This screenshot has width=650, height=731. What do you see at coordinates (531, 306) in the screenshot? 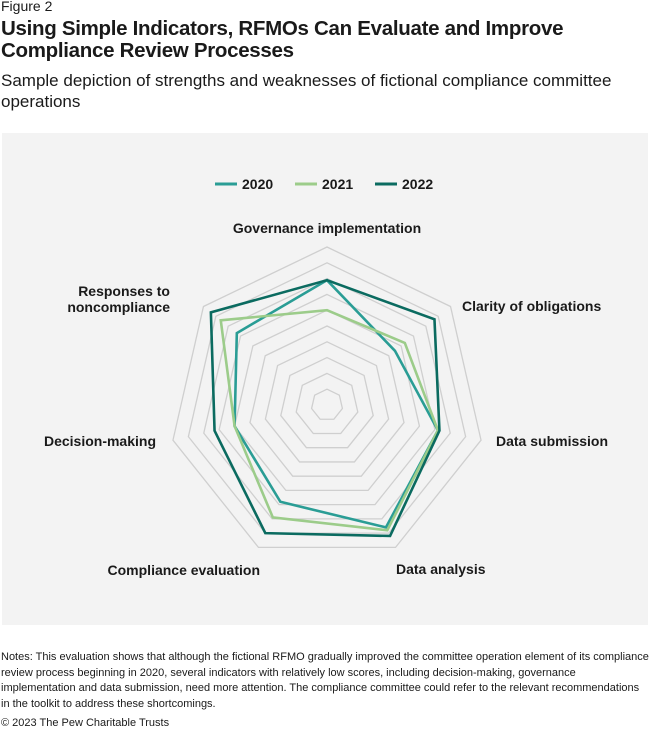
I see `axis-label: Clarity of obligations` at bounding box center [531, 306].